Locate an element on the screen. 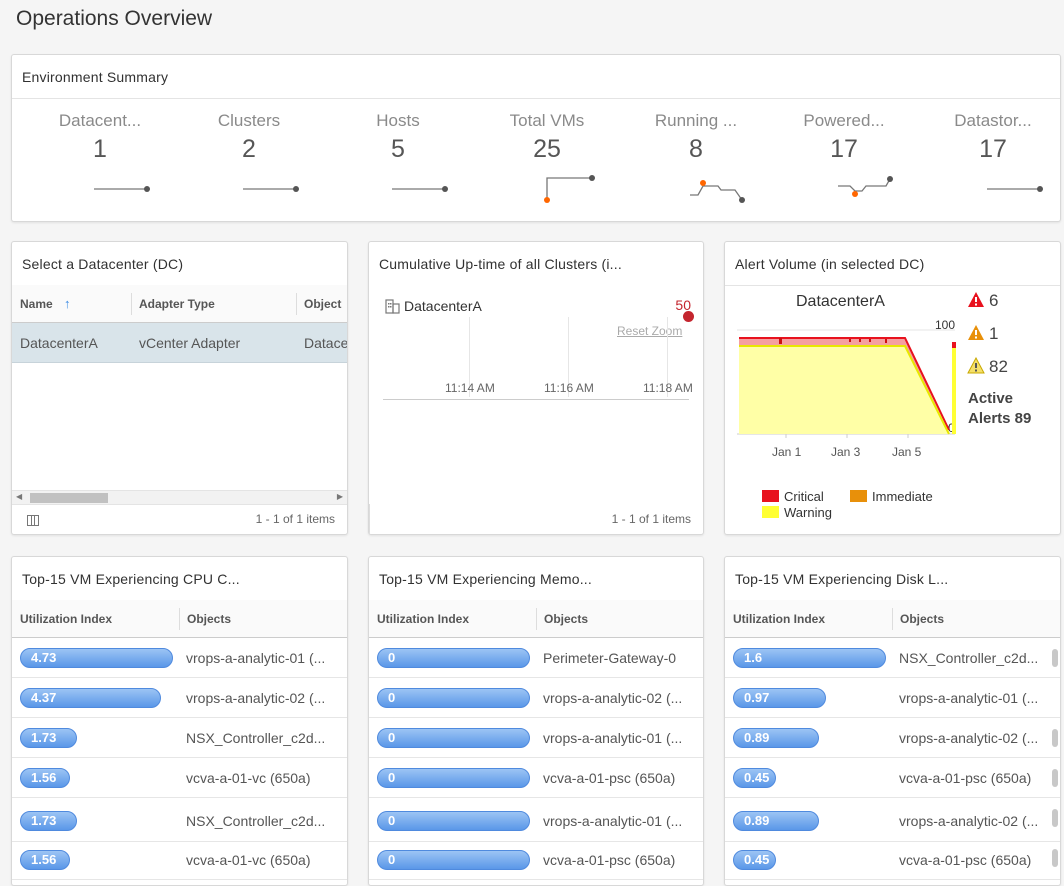 Image resolution: width=1064 pixels, height=886 pixels. active-alerts-label: Active is located at coordinates (991, 398).